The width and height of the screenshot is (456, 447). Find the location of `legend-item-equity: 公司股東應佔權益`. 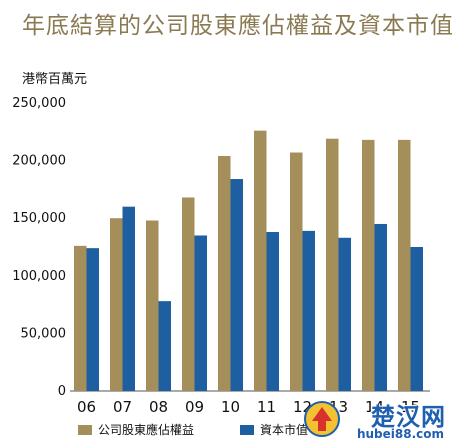

legend-item-equity: 公司股東應佔權益 is located at coordinates (136, 429).